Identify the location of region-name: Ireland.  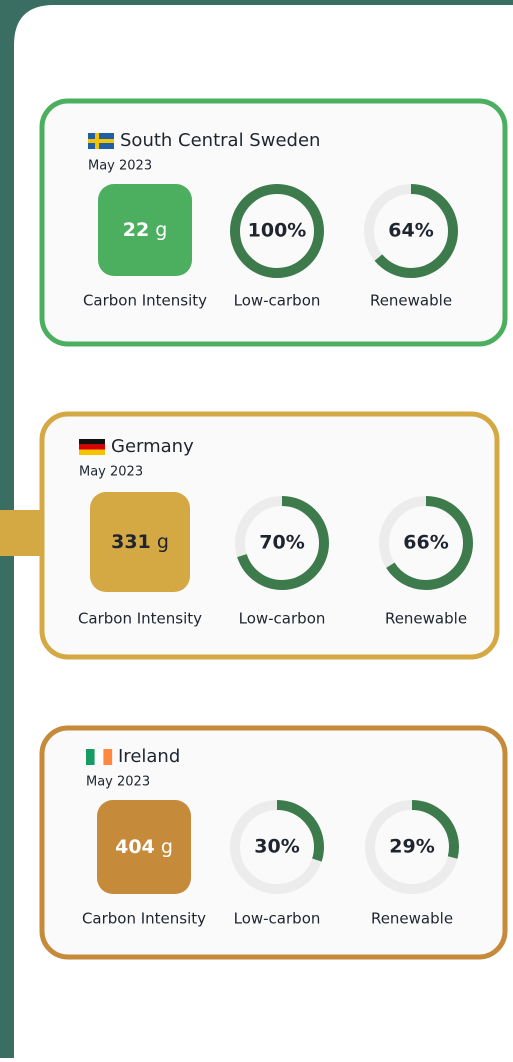
(149, 756).